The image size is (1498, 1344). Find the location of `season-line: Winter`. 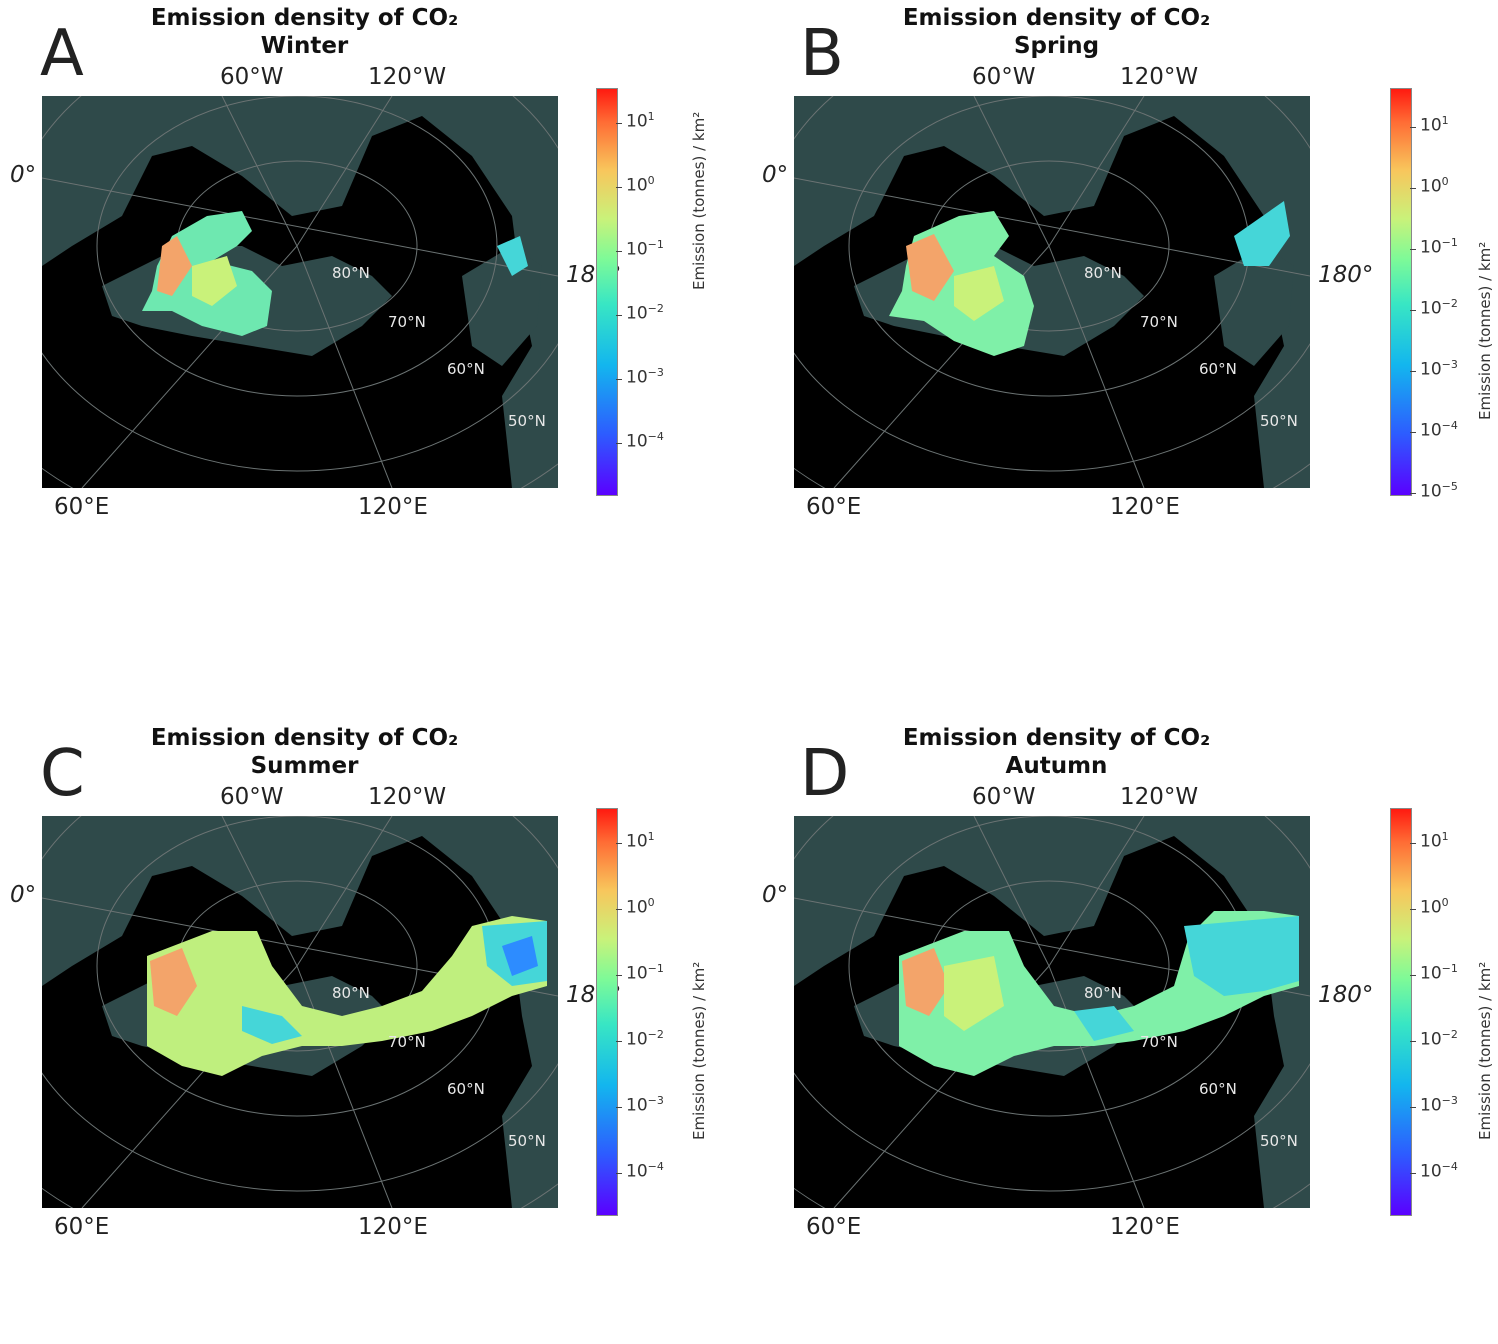

season-line: Winter is located at coordinates (304, 46).